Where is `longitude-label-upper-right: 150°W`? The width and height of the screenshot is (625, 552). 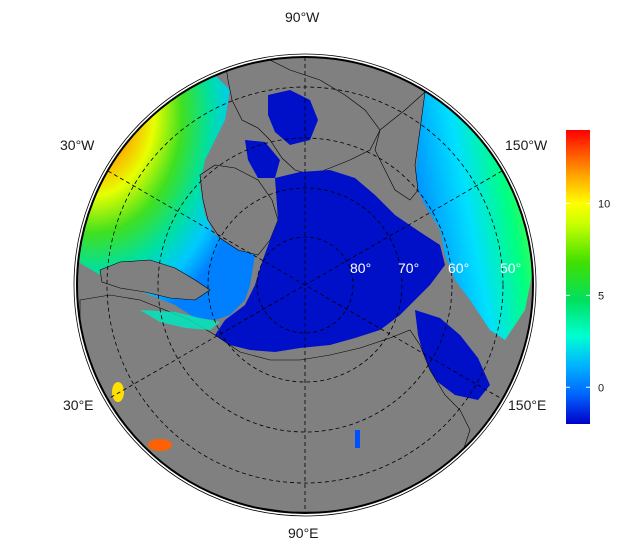 longitude-label-upper-right: 150°W is located at coordinates (526, 145).